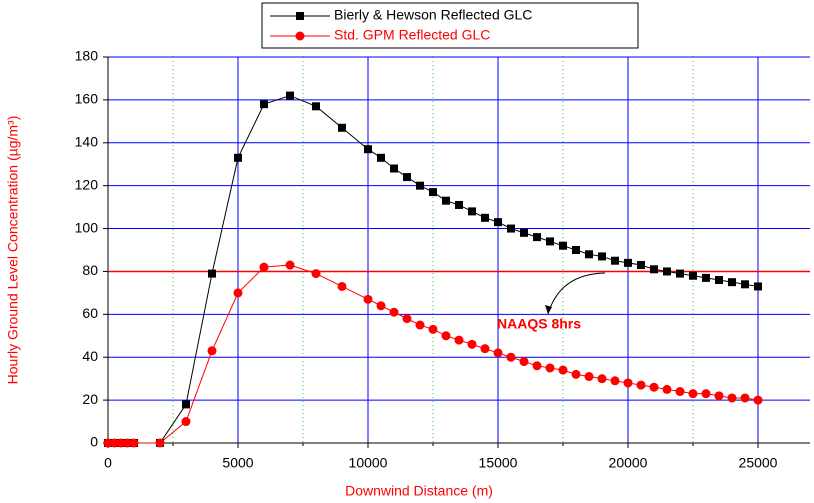 This screenshot has height=503, width=814. Describe the element at coordinates (90, 356) in the screenshot. I see `y-tick-label: 40` at that location.